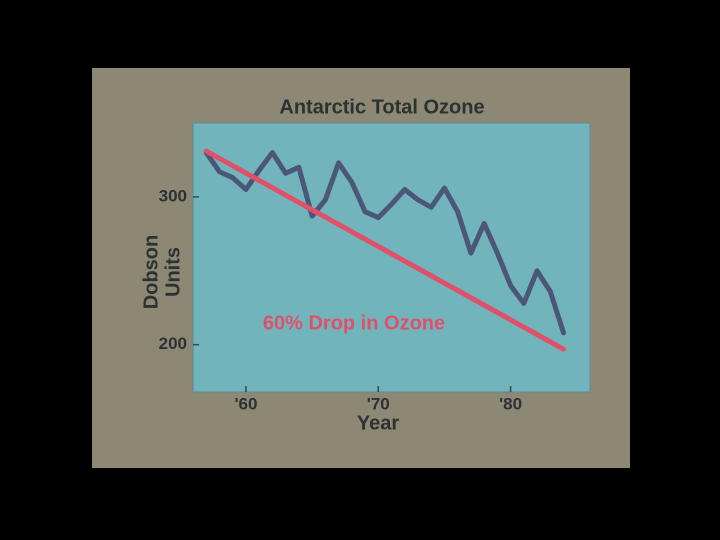  Describe the element at coordinates (151, 272) in the screenshot. I see `y-axis-label: Dobson` at that location.